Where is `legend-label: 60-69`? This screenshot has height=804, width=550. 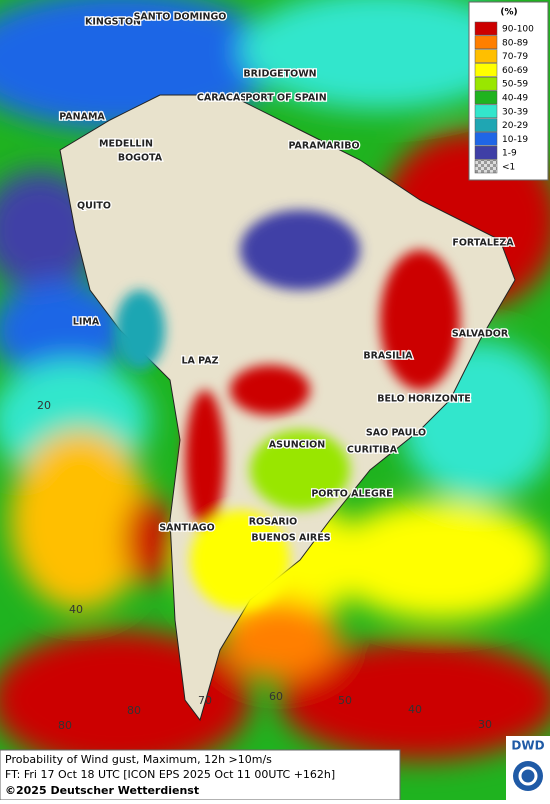
legend-label: 60-69 is located at coordinates (515, 71).